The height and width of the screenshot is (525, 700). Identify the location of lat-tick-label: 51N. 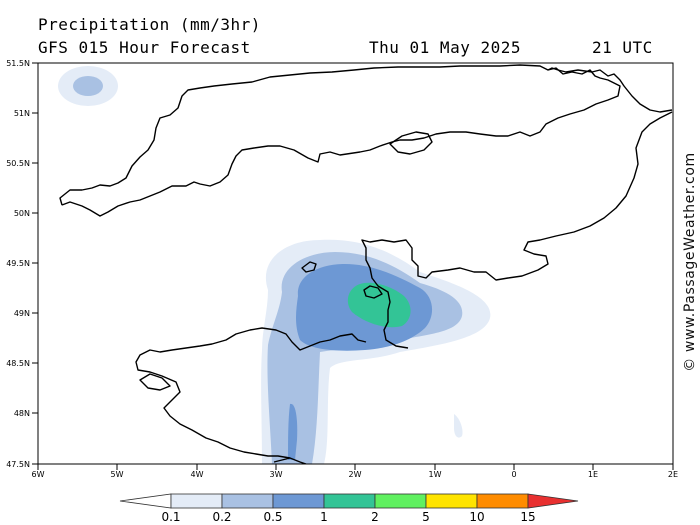
(22, 113).